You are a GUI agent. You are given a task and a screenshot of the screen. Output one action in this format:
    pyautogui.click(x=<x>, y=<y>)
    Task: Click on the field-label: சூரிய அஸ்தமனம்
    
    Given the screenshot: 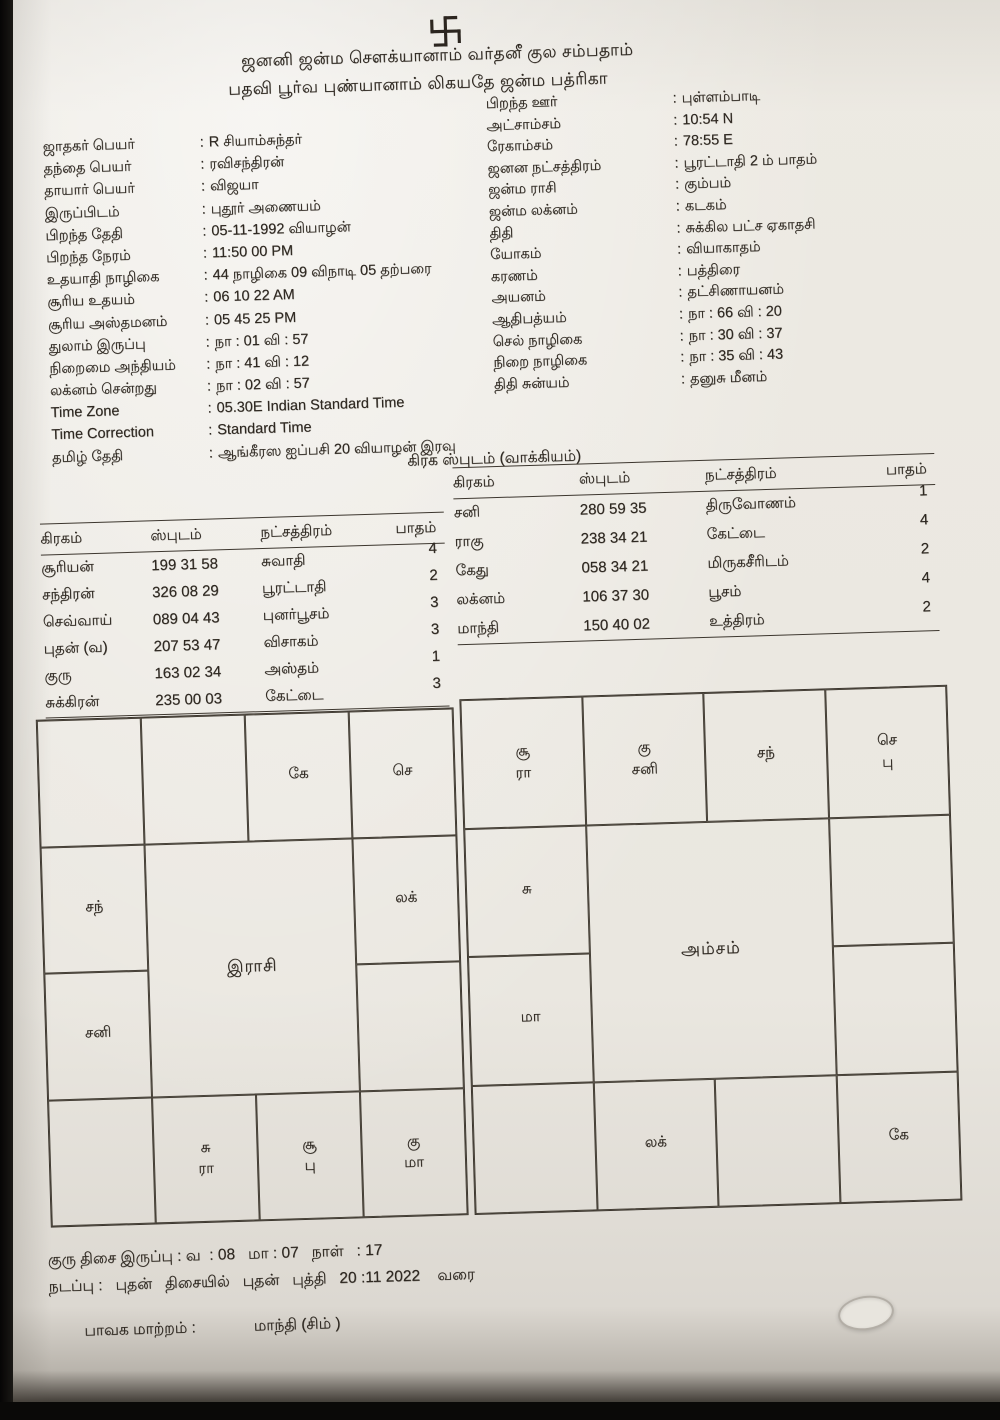 What is the action you would take?
    pyautogui.click(x=107, y=323)
    